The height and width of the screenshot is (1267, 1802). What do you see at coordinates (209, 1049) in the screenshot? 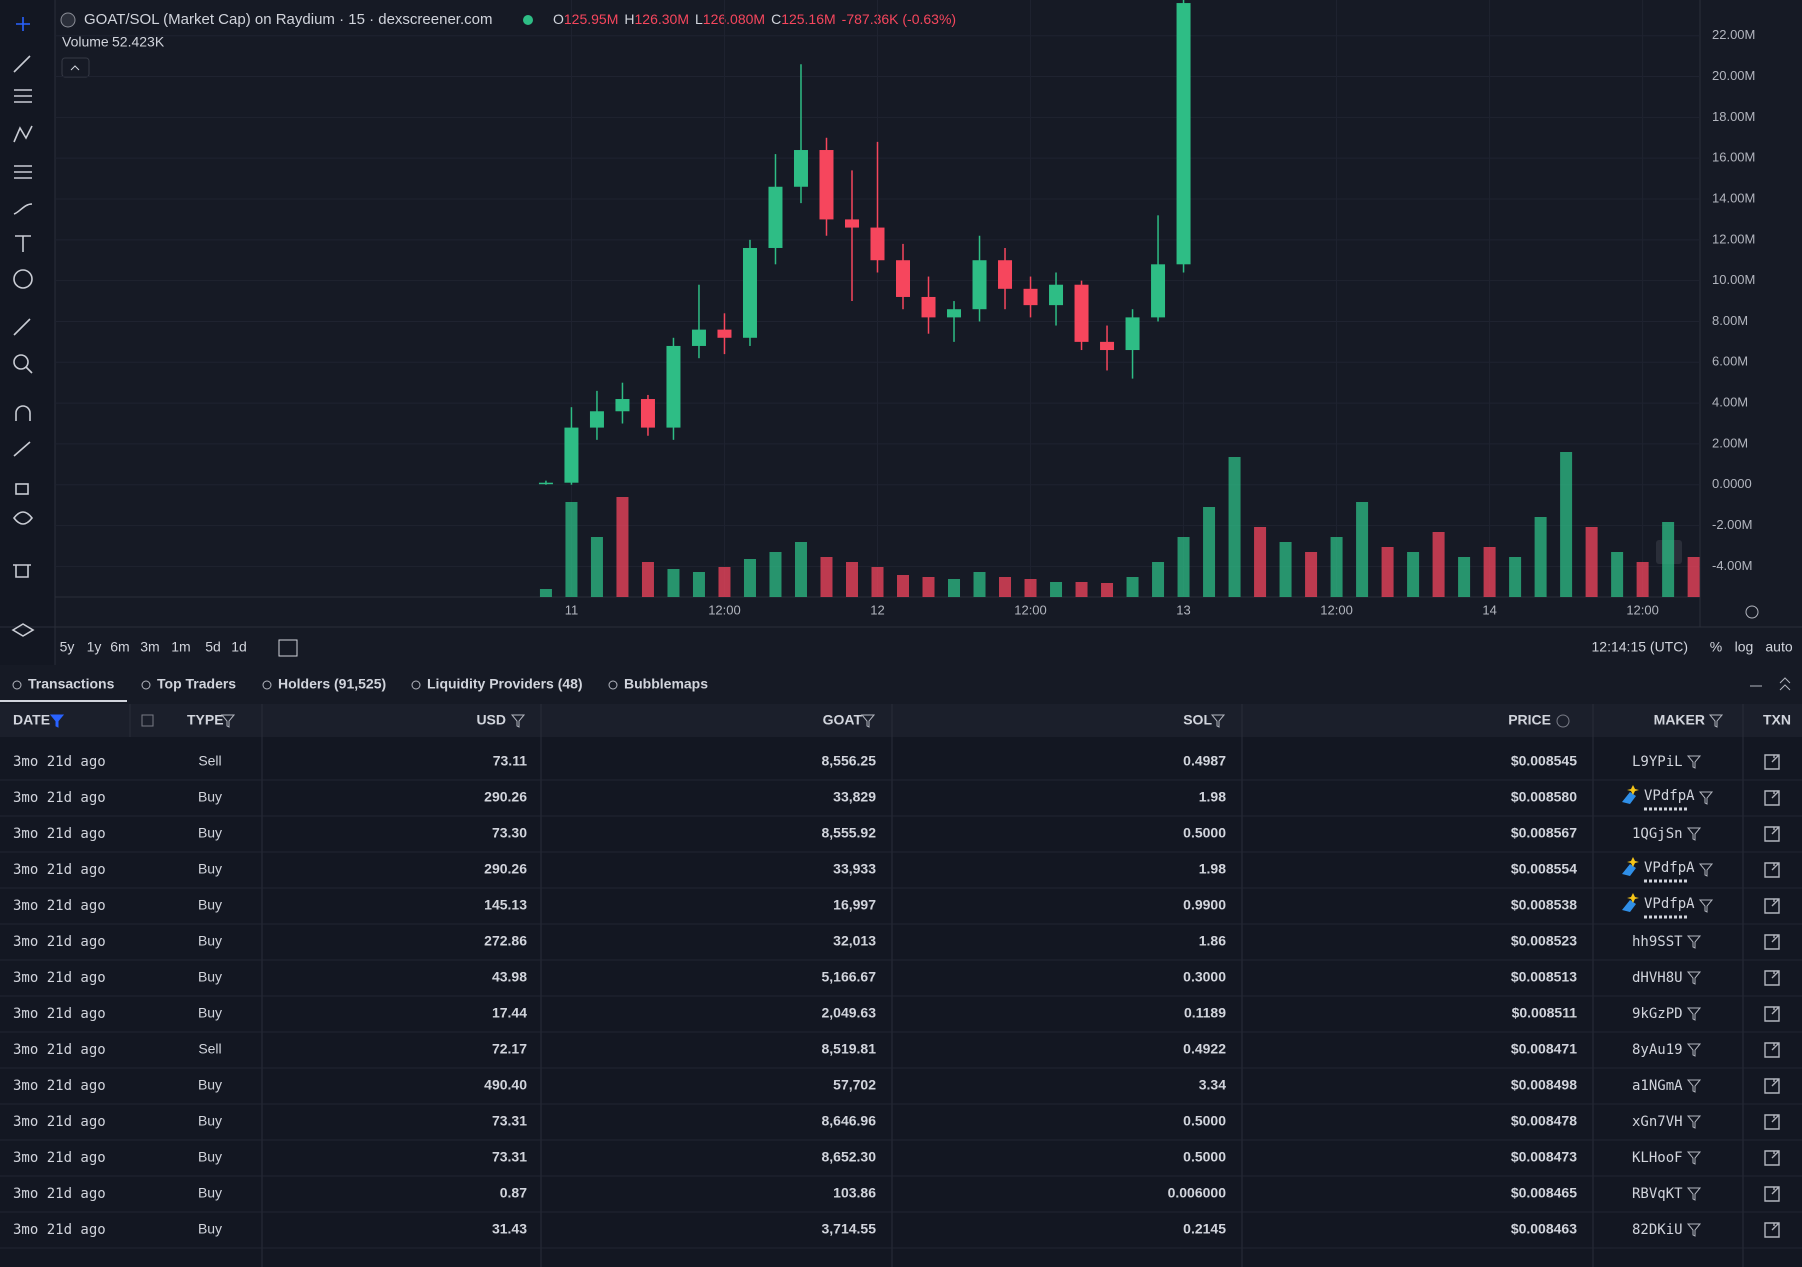
I see `cell-type: Sell` at bounding box center [209, 1049].